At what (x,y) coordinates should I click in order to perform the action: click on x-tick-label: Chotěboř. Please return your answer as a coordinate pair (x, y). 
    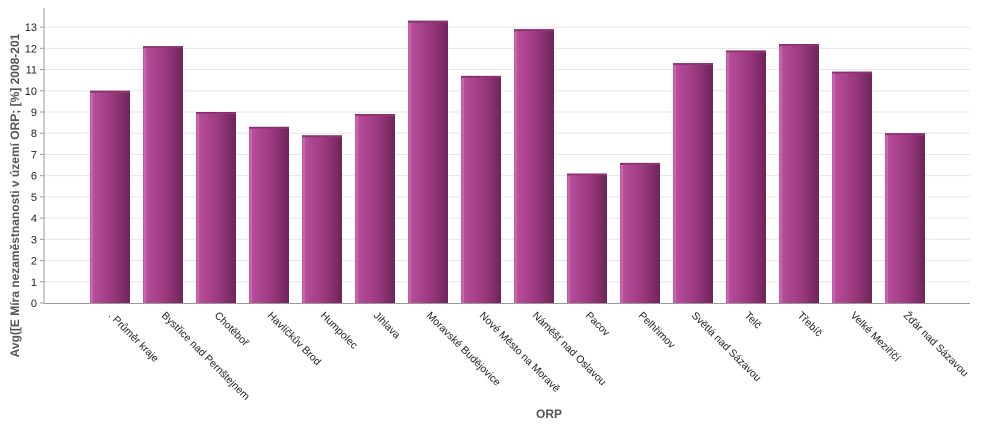
    Looking at the image, I should click on (231, 329).